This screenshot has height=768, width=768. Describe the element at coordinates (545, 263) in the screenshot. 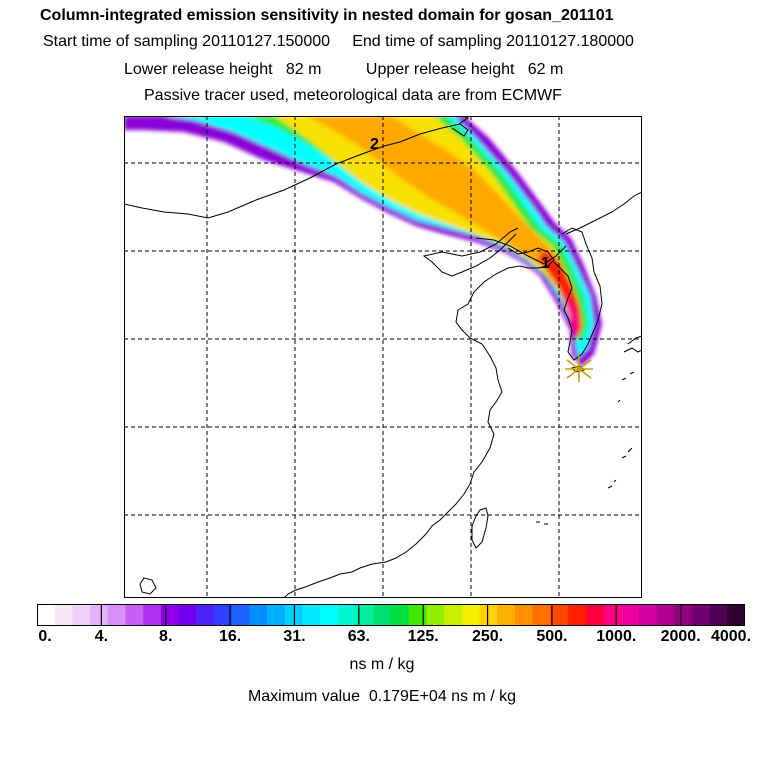

I see `plume-label-1: 1` at that location.